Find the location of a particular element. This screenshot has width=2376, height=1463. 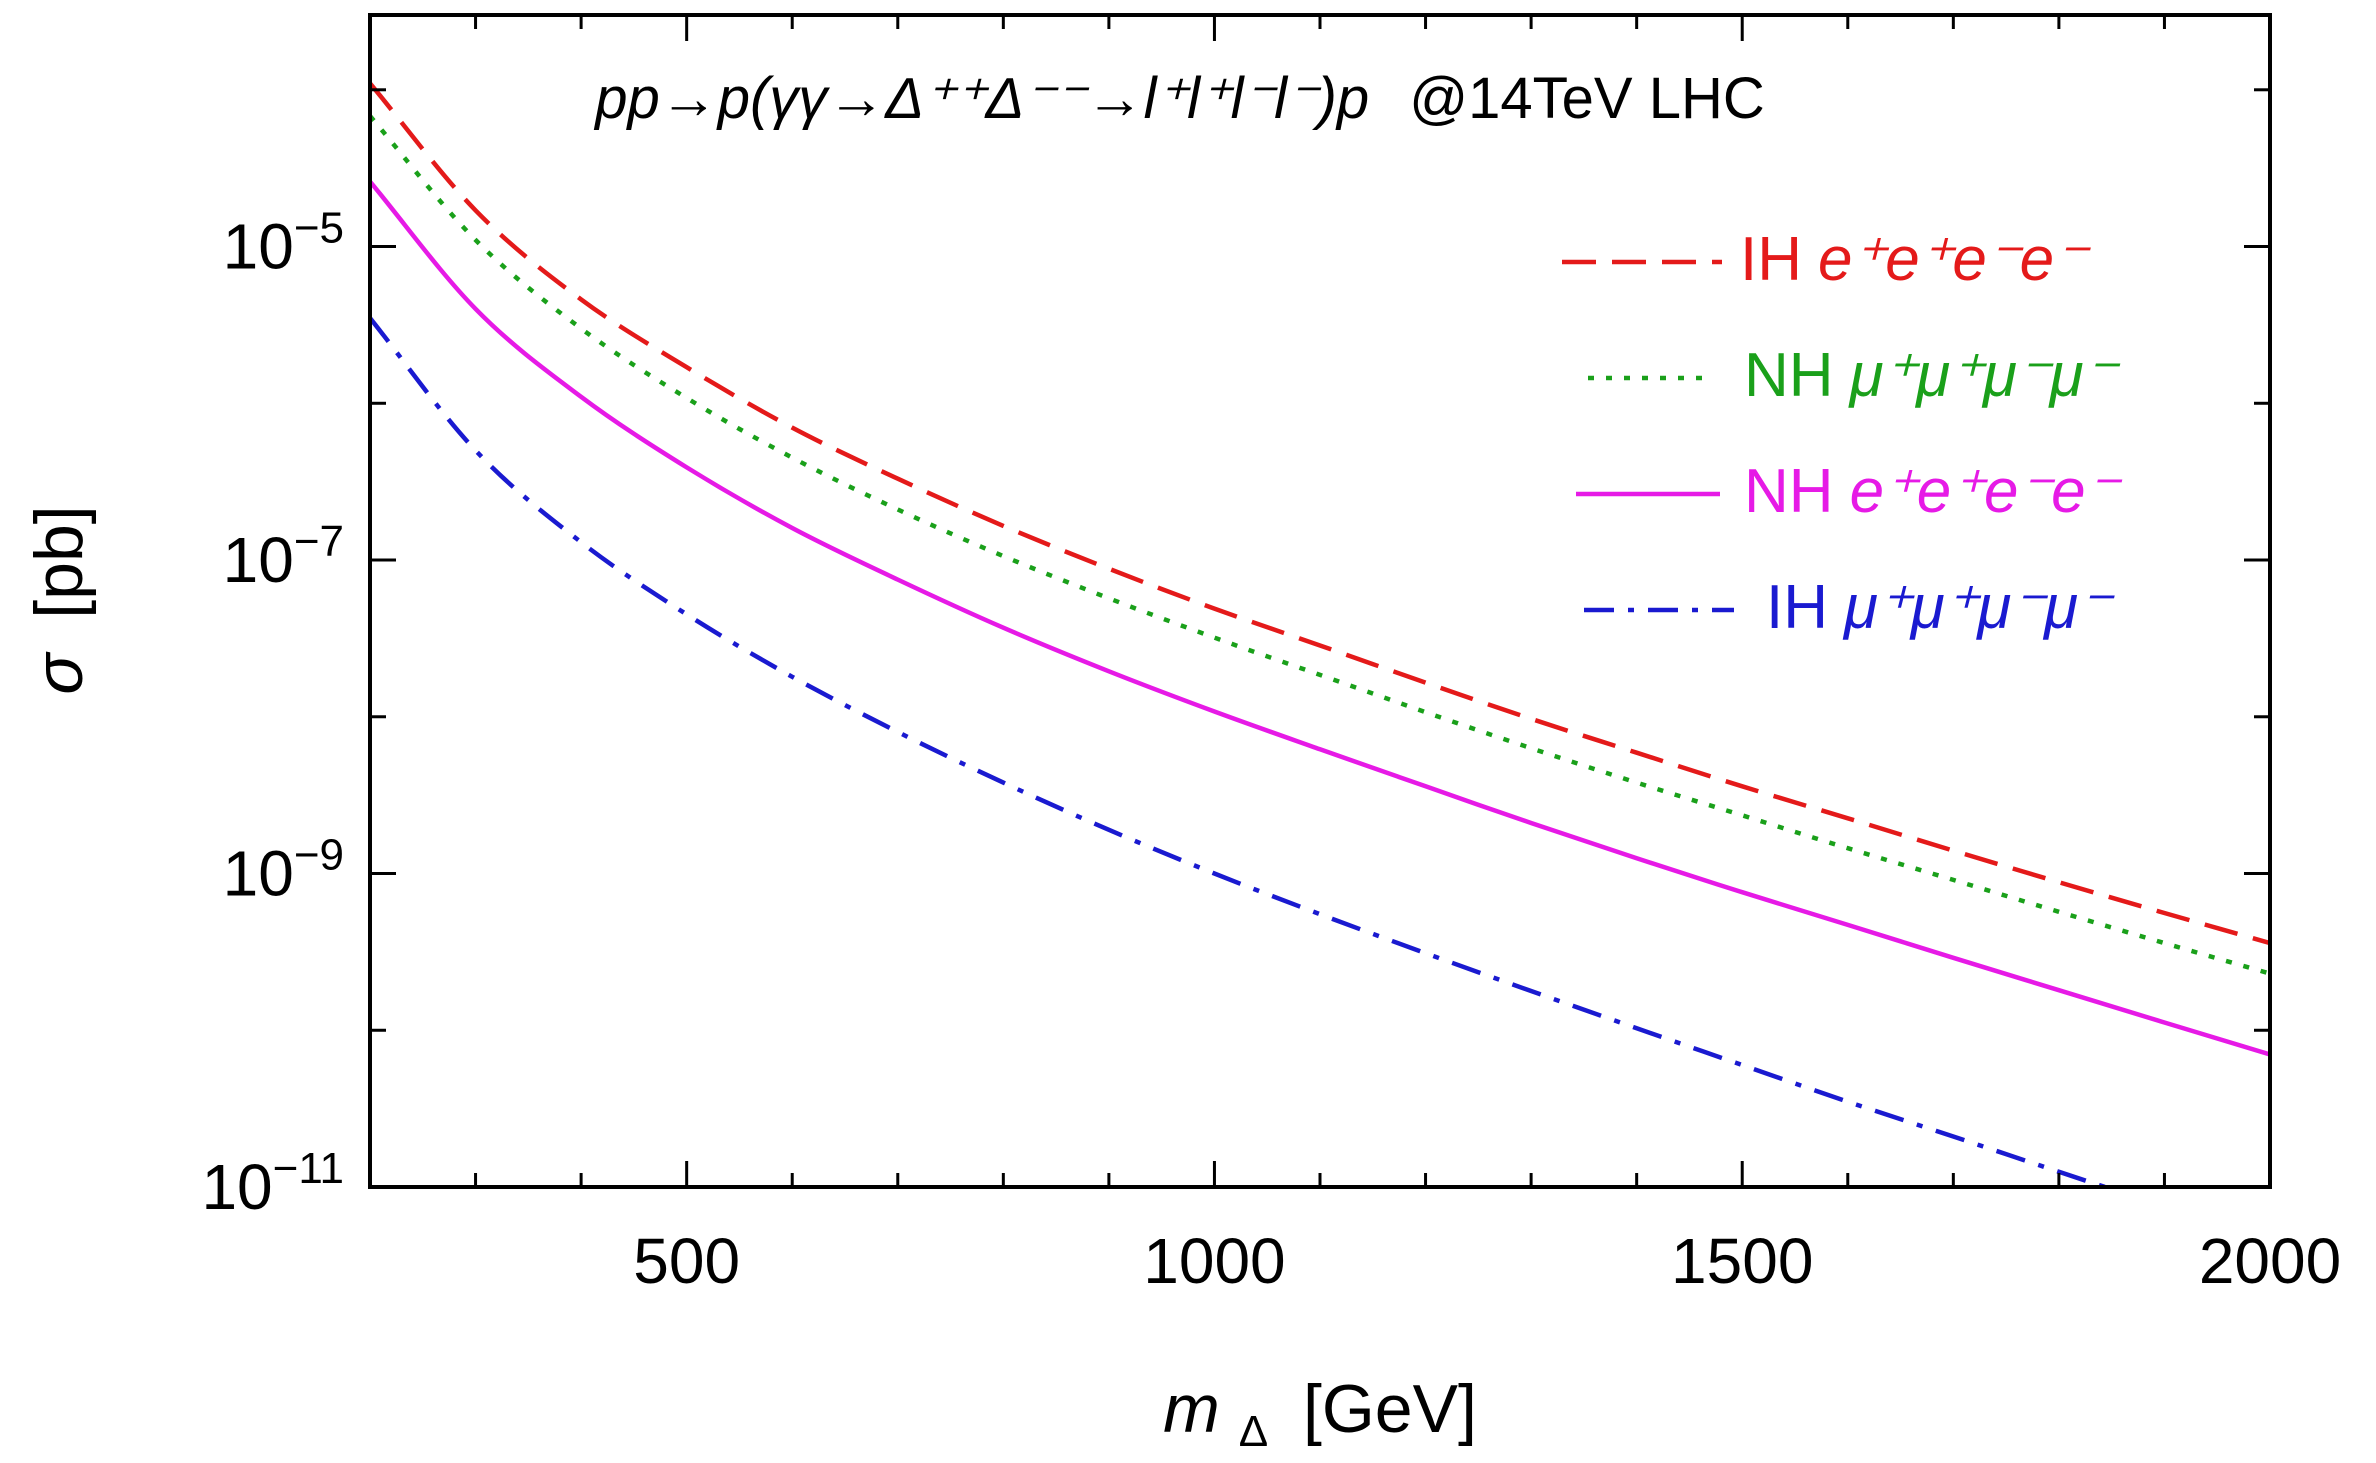

y-tick-exponent: −7 is located at coordinates (319, 541).